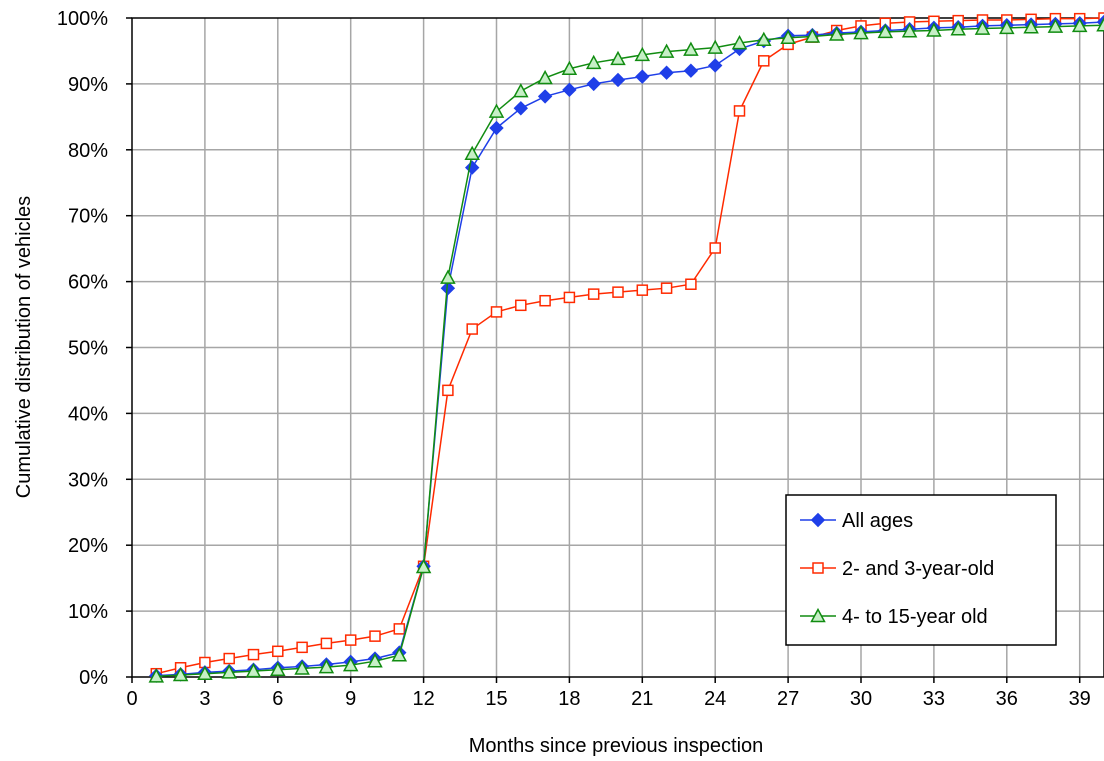 Image resolution: width=1104 pixels, height=761 pixels. What do you see at coordinates (1007, 699) in the screenshot?
I see `x-tick-label: 36` at bounding box center [1007, 699].